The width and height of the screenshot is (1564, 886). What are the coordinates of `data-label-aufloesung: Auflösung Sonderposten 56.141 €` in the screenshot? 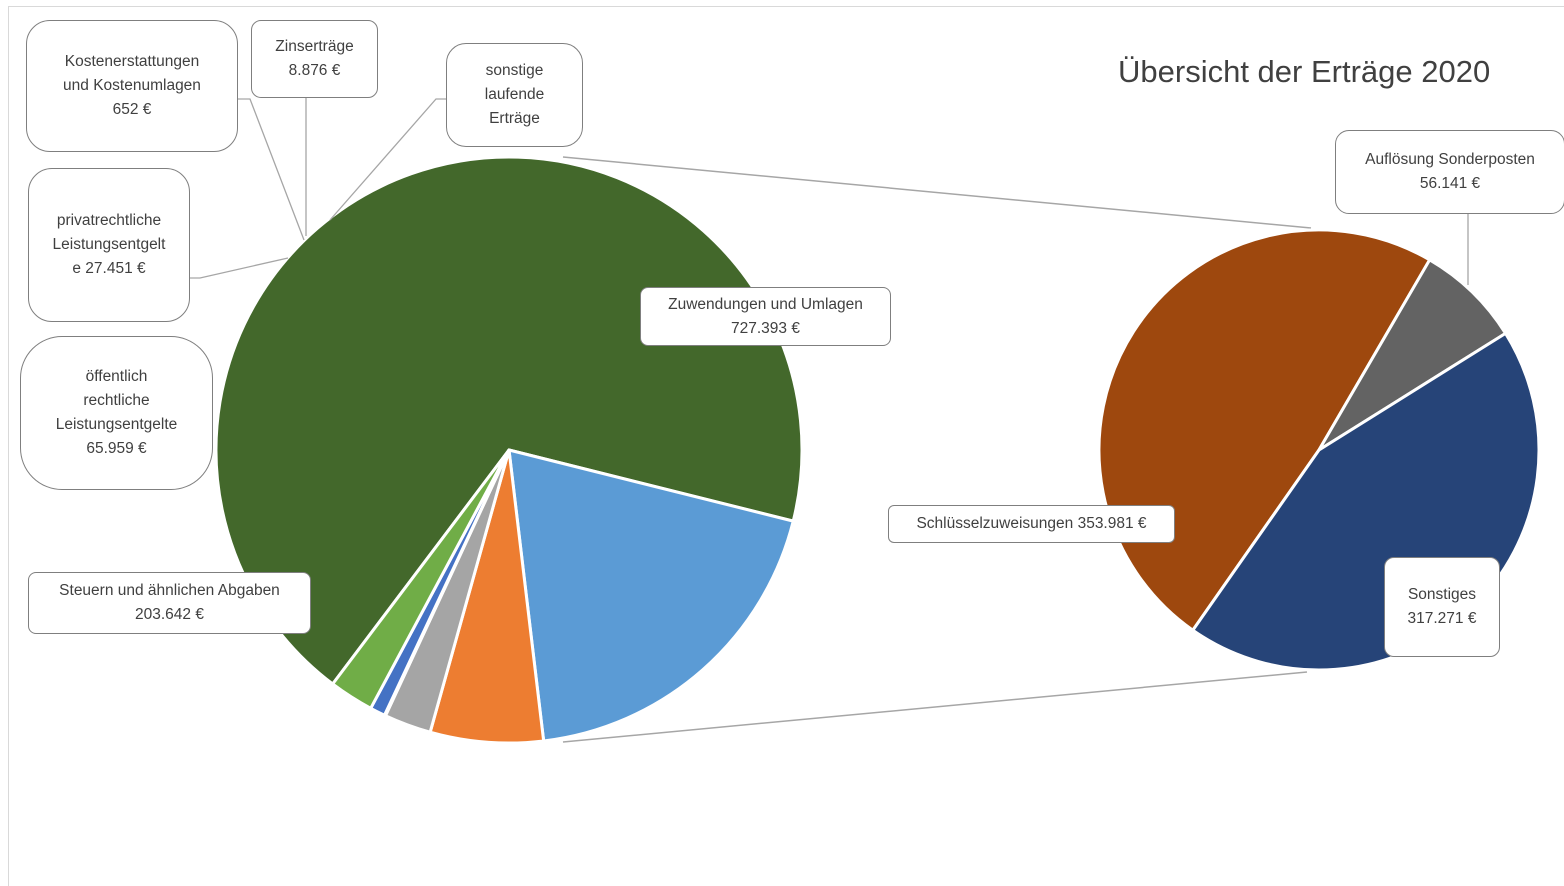 It's located at (1449, 172).